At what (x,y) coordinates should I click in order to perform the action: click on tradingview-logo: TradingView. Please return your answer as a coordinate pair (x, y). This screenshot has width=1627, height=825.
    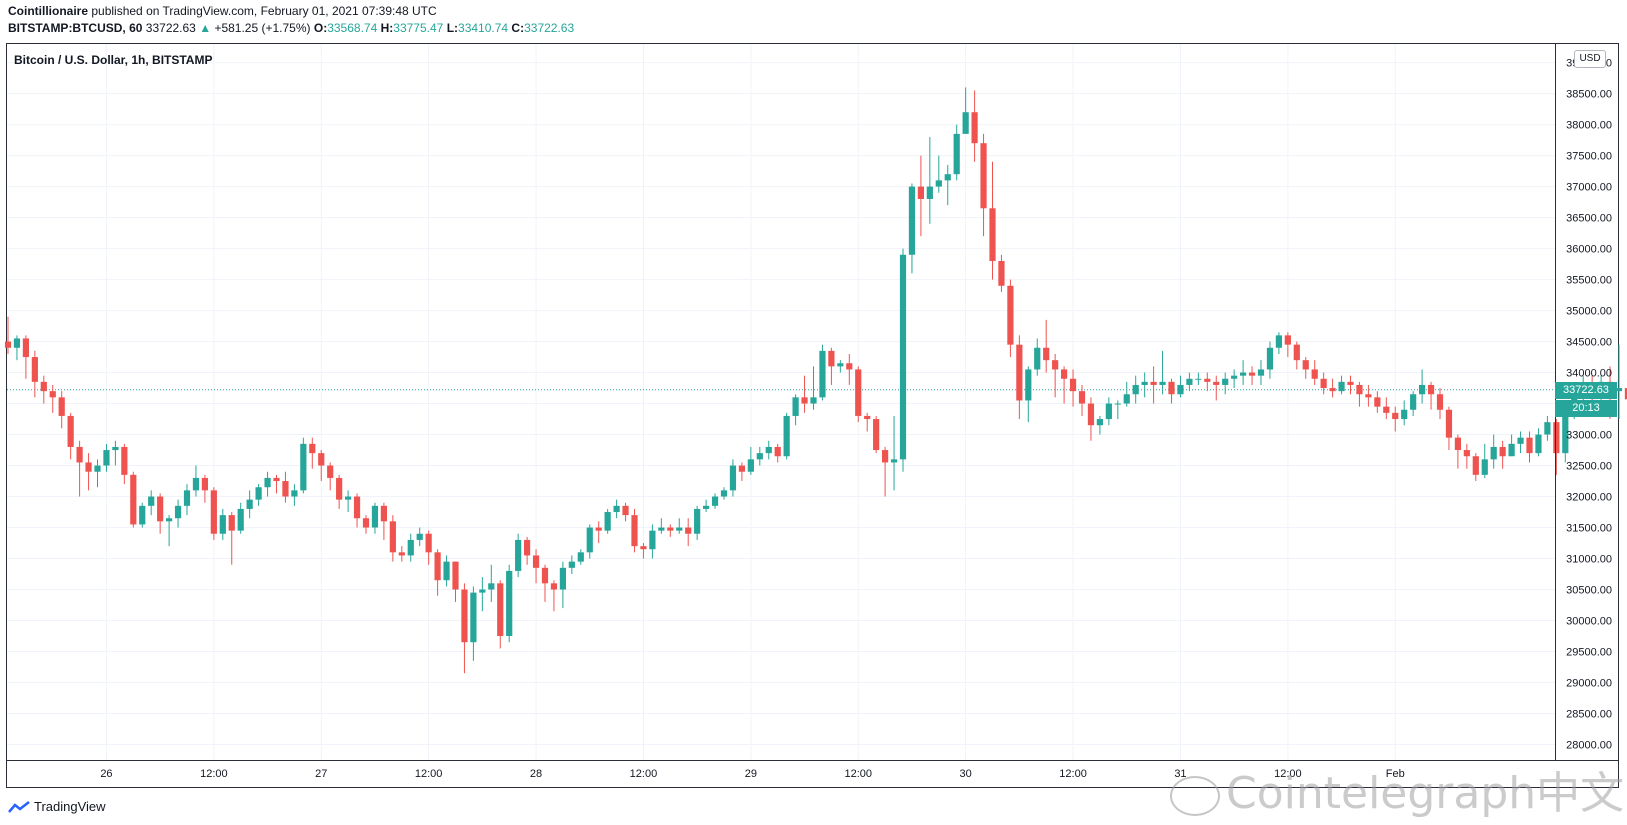
    Looking at the image, I should click on (57, 806).